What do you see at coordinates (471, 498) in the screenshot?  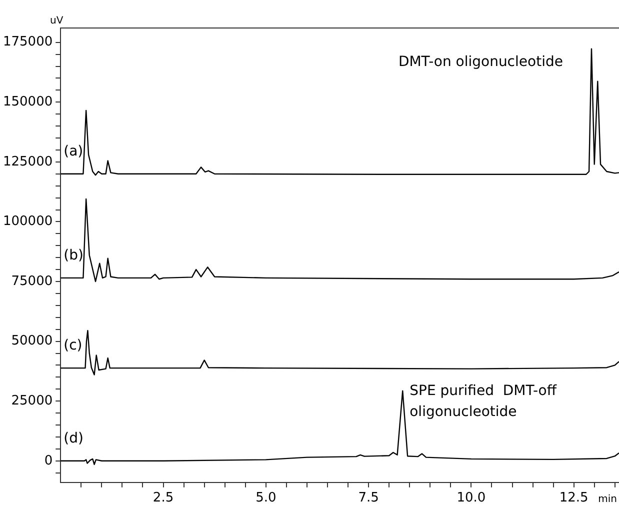 I see `x-tick-label: 10.0` at bounding box center [471, 498].